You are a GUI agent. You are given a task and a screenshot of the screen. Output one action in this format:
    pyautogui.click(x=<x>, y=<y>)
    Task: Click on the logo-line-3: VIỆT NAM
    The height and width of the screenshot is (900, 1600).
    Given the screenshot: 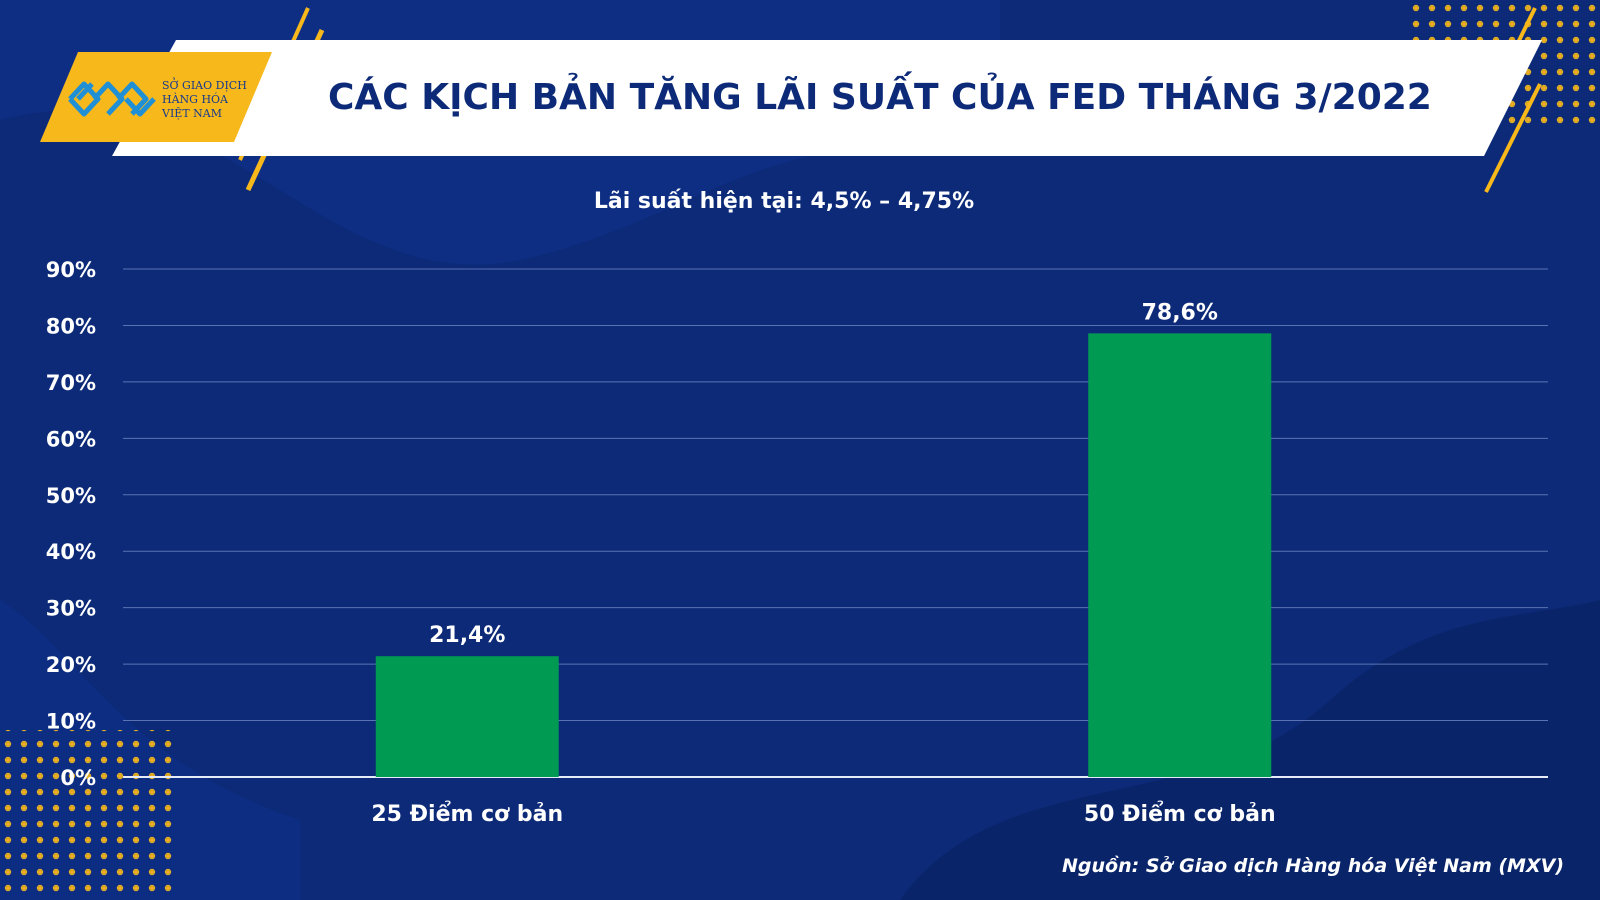 What is the action you would take?
    pyautogui.click(x=192, y=113)
    